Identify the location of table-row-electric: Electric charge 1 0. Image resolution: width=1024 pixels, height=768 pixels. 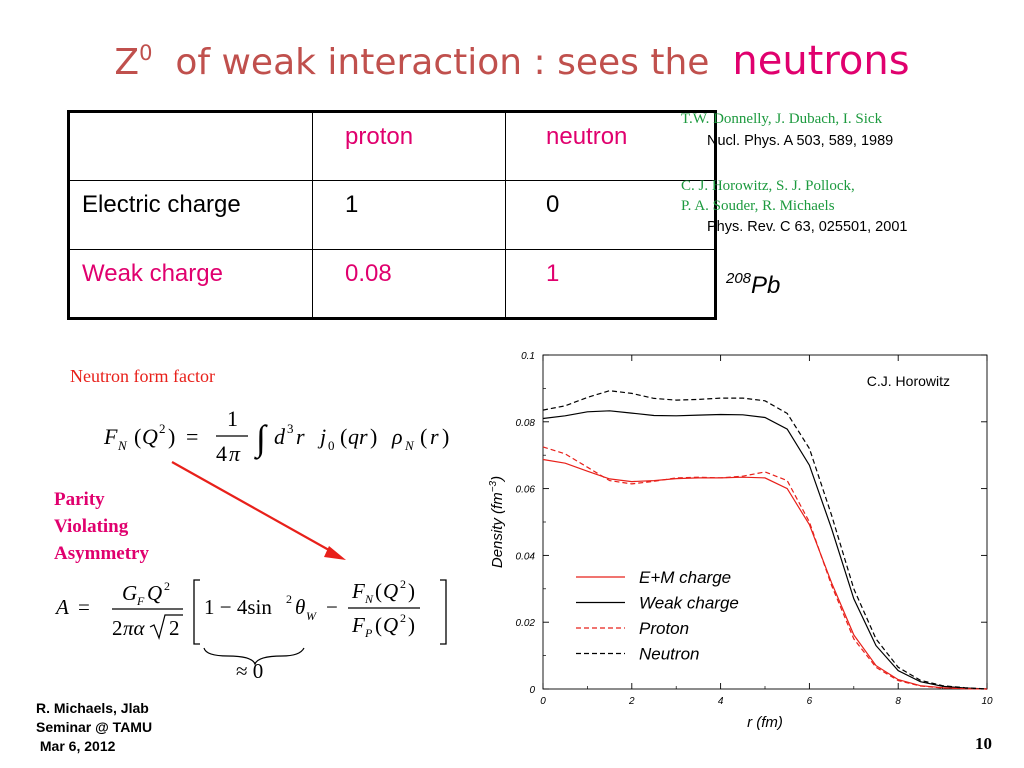
(392, 215).